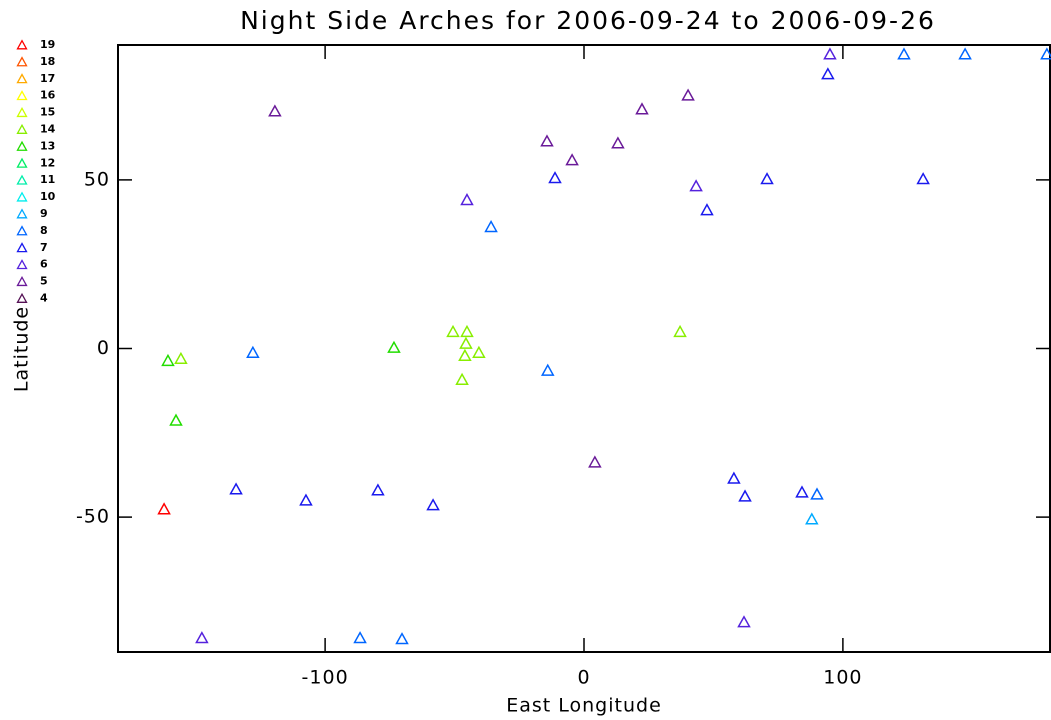 The image size is (1051, 720). What do you see at coordinates (93, 517) in the screenshot?
I see `y-tick-label: -50` at bounding box center [93, 517].